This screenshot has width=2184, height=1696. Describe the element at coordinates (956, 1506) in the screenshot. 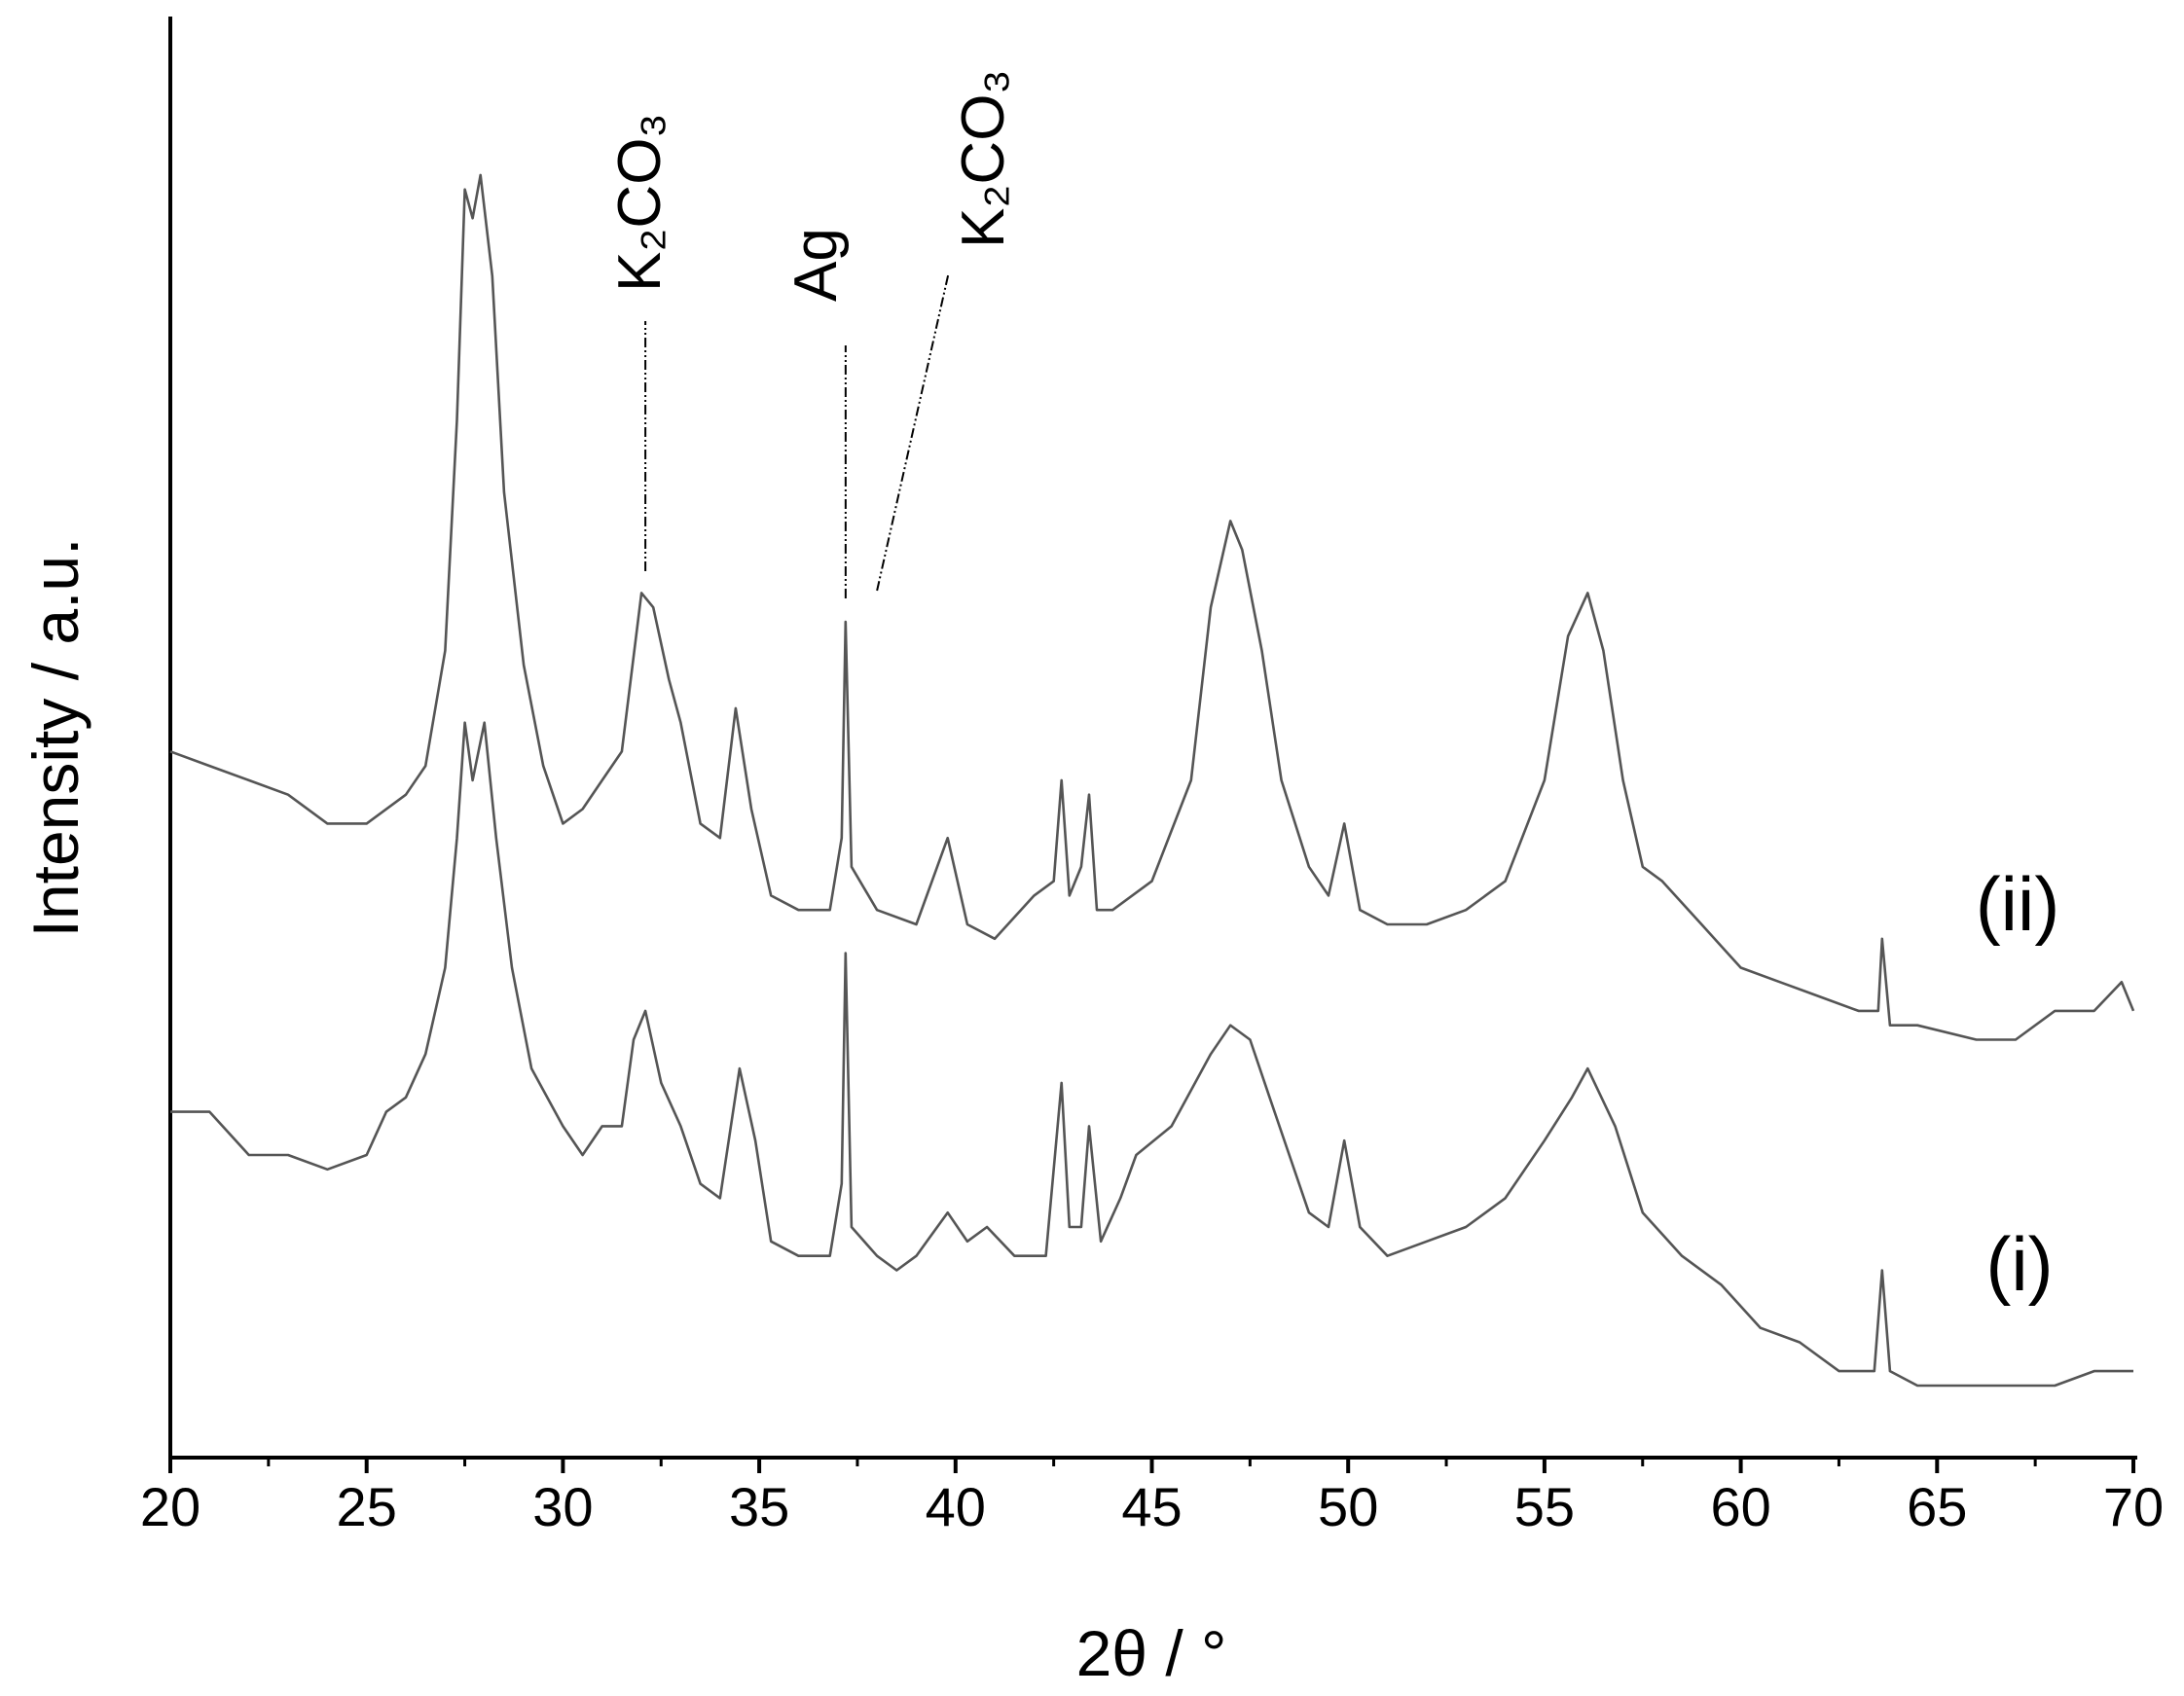

I see `x-tick-label: 40` at that location.